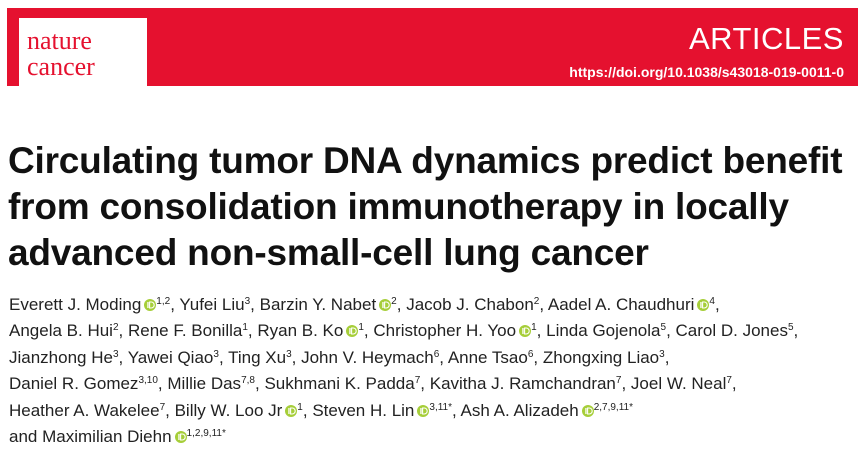 The image size is (865, 455). Describe the element at coordinates (601, 357) in the screenshot. I see `author-name: Zhongxing Liao` at that location.